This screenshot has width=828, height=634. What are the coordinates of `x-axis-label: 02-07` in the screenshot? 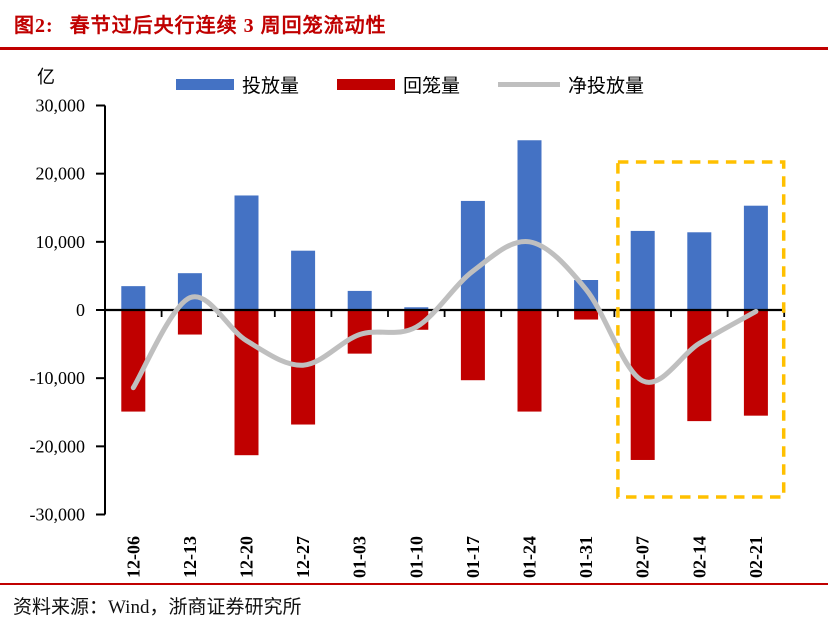 It's located at (643, 557).